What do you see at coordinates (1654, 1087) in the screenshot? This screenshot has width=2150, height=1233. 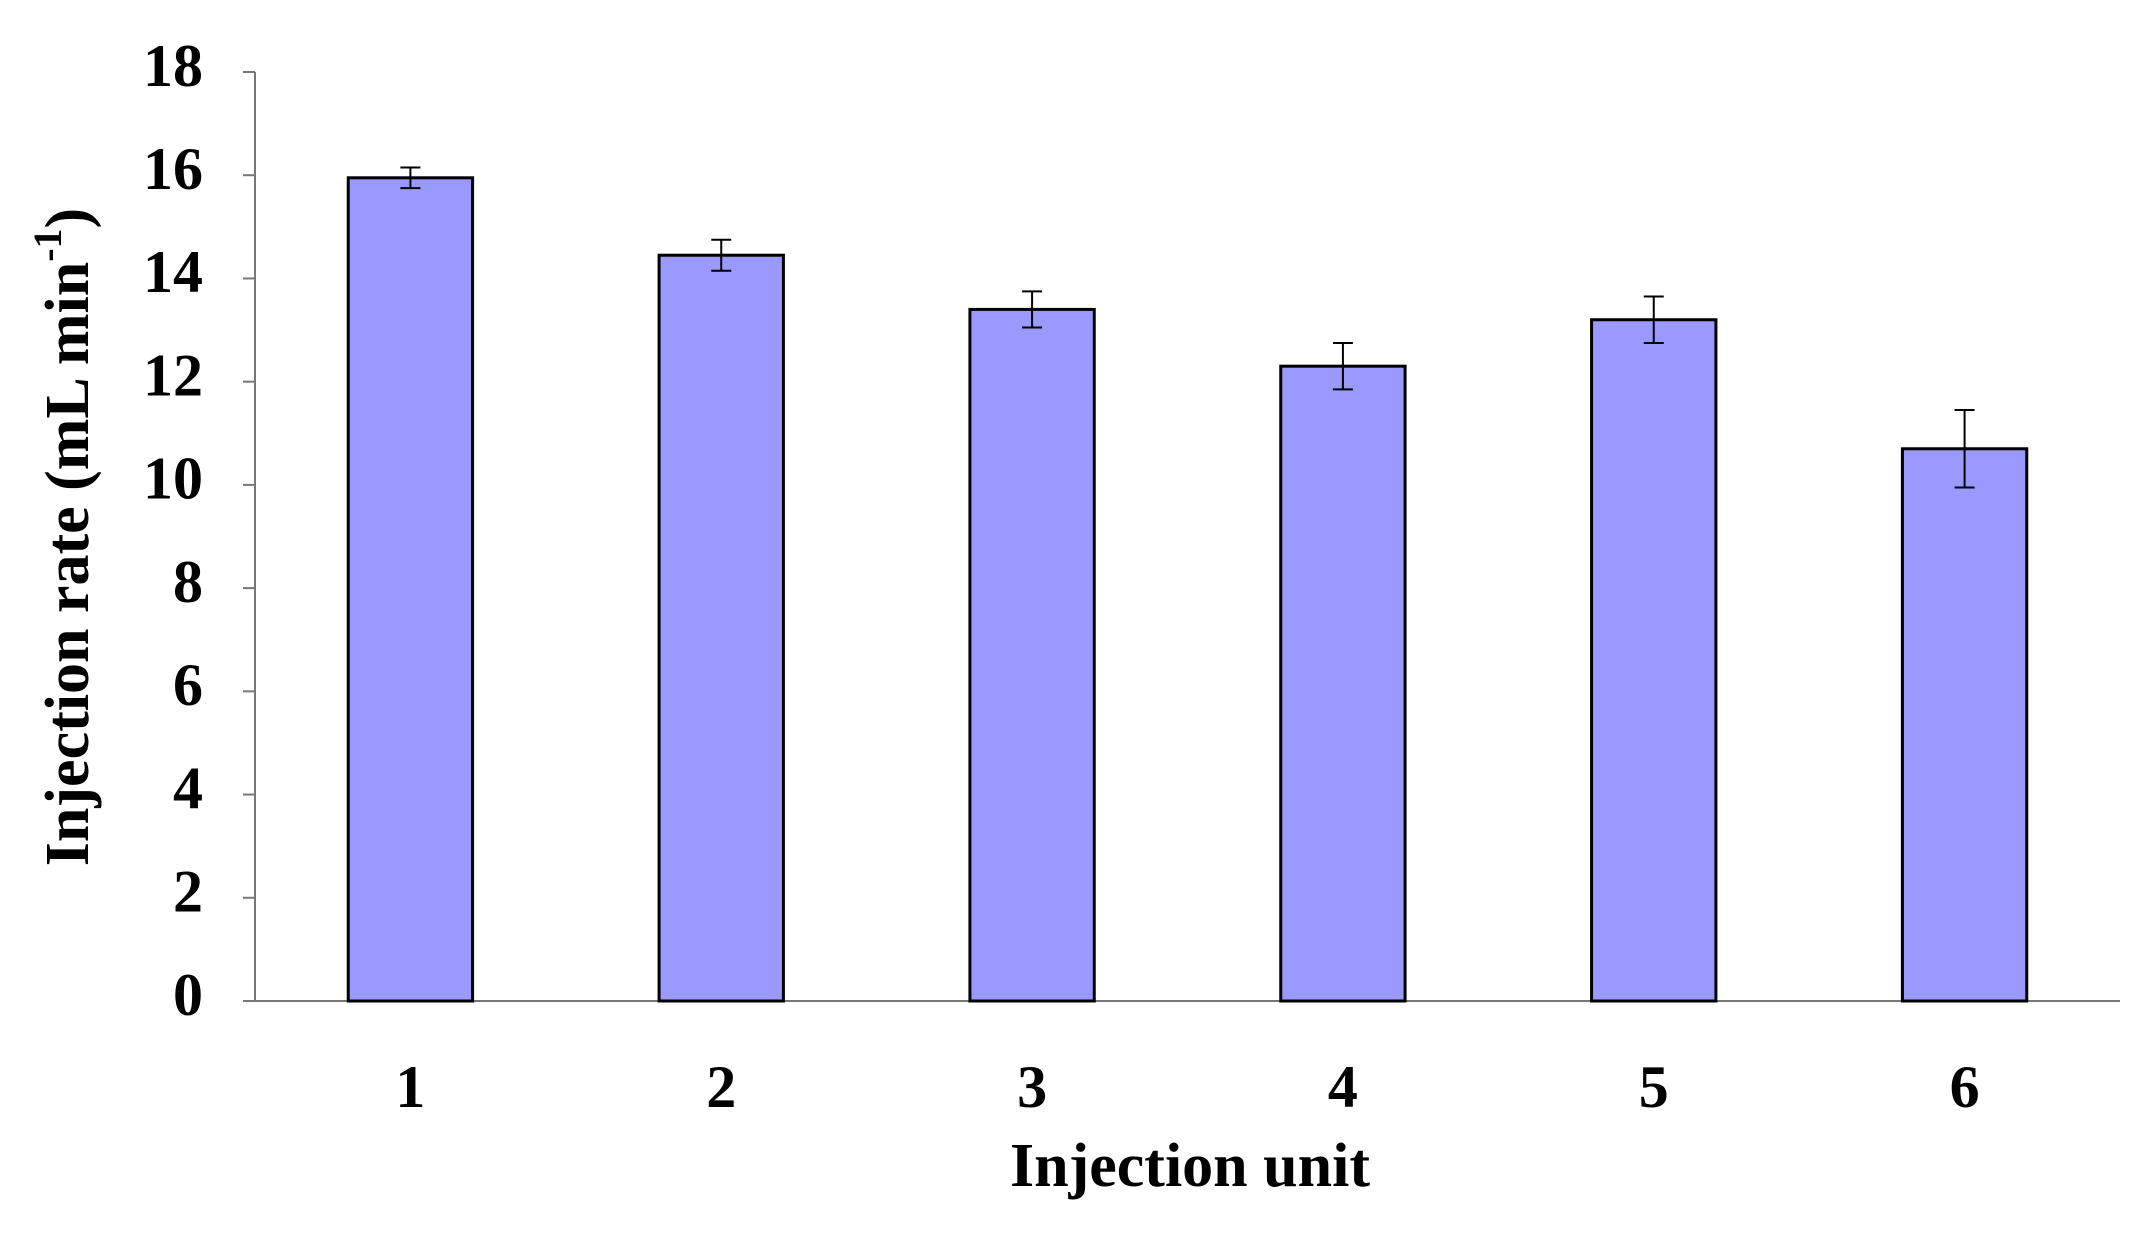 I see `x-tick-label: 5` at bounding box center [1654, 1087].